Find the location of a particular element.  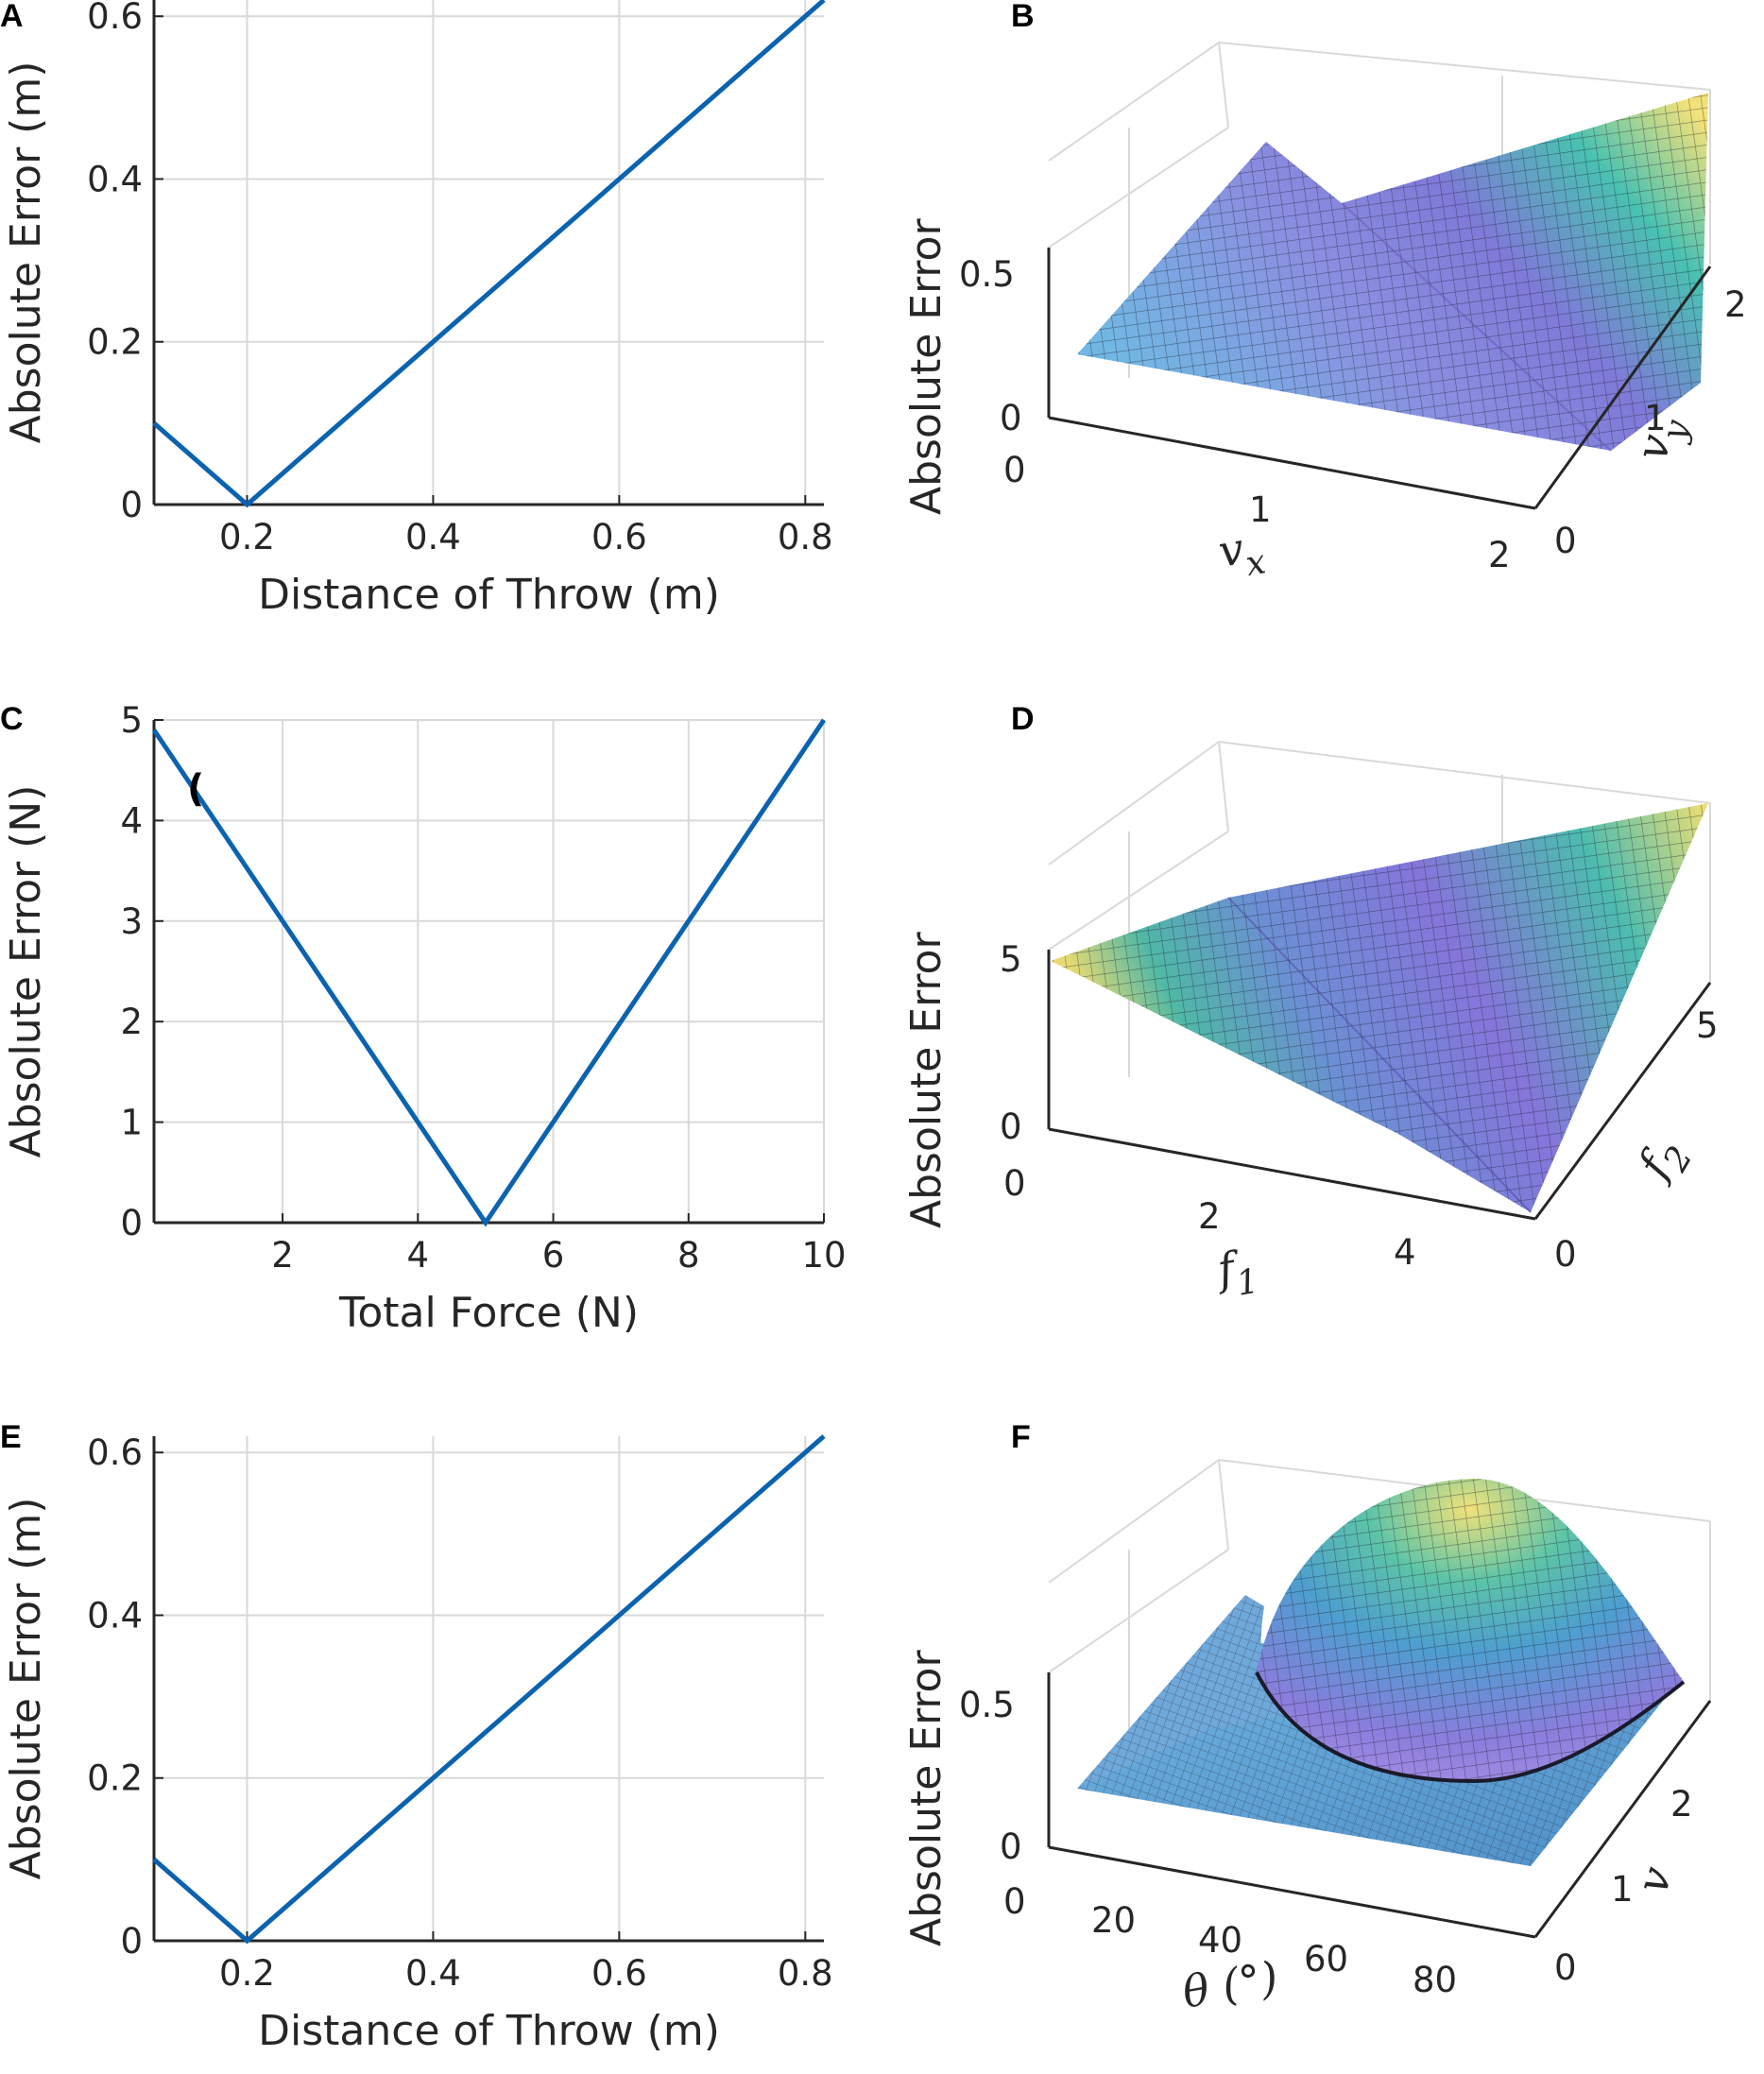

ztick-b-1: 0.5 is located at coordinates (987, 274).